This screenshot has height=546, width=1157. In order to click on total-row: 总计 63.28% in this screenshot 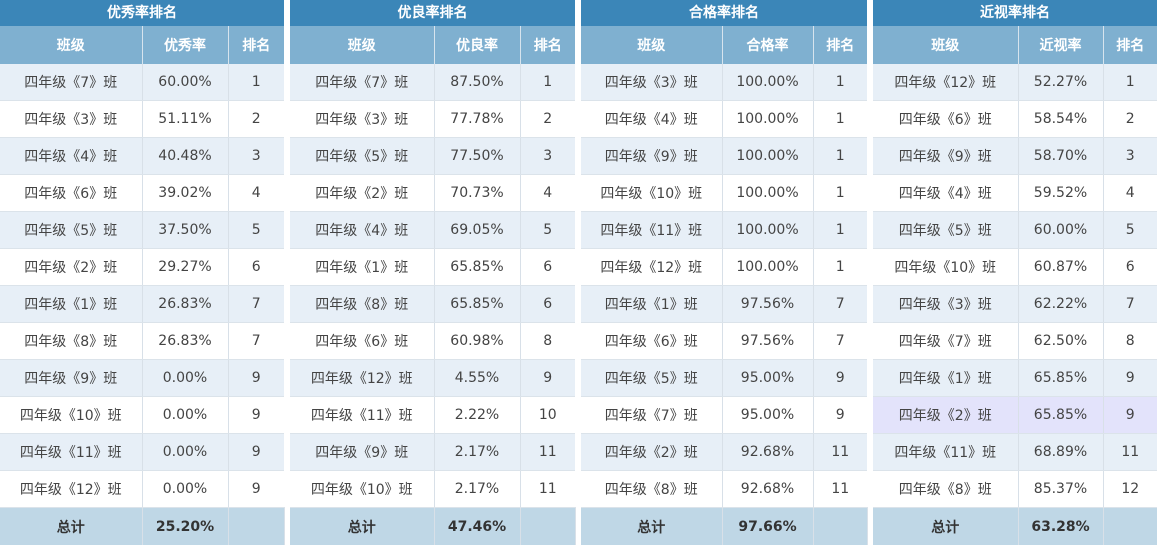, I will do `click(1015, 526)`.